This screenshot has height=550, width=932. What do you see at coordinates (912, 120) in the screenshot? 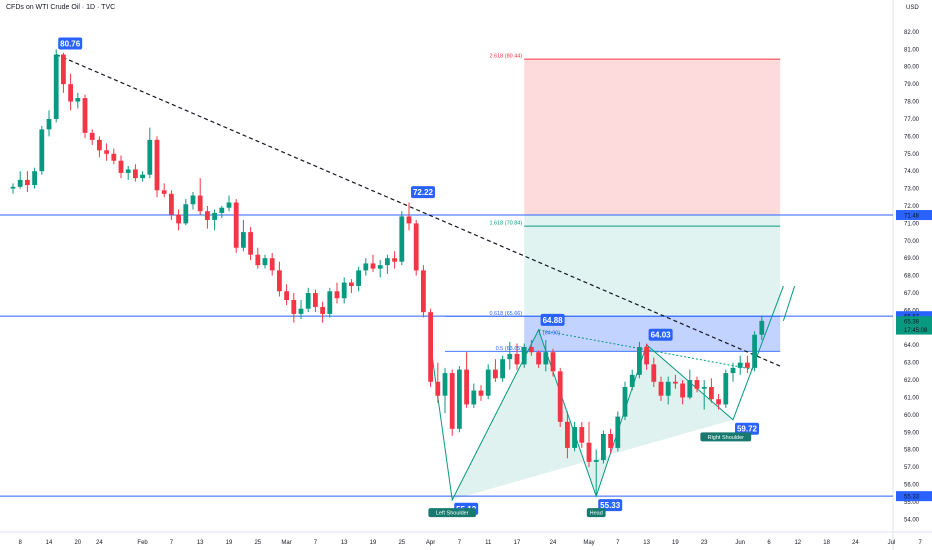
I see `price-tick: 77.00` at bounding box center [912, 120].